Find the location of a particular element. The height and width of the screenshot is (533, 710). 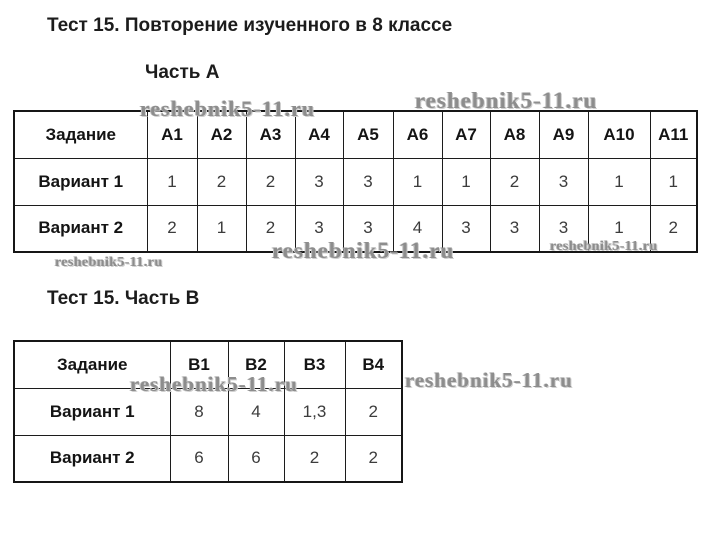

part-b-heading: Тест 15. Часть В is located at coordinates (123, 298).